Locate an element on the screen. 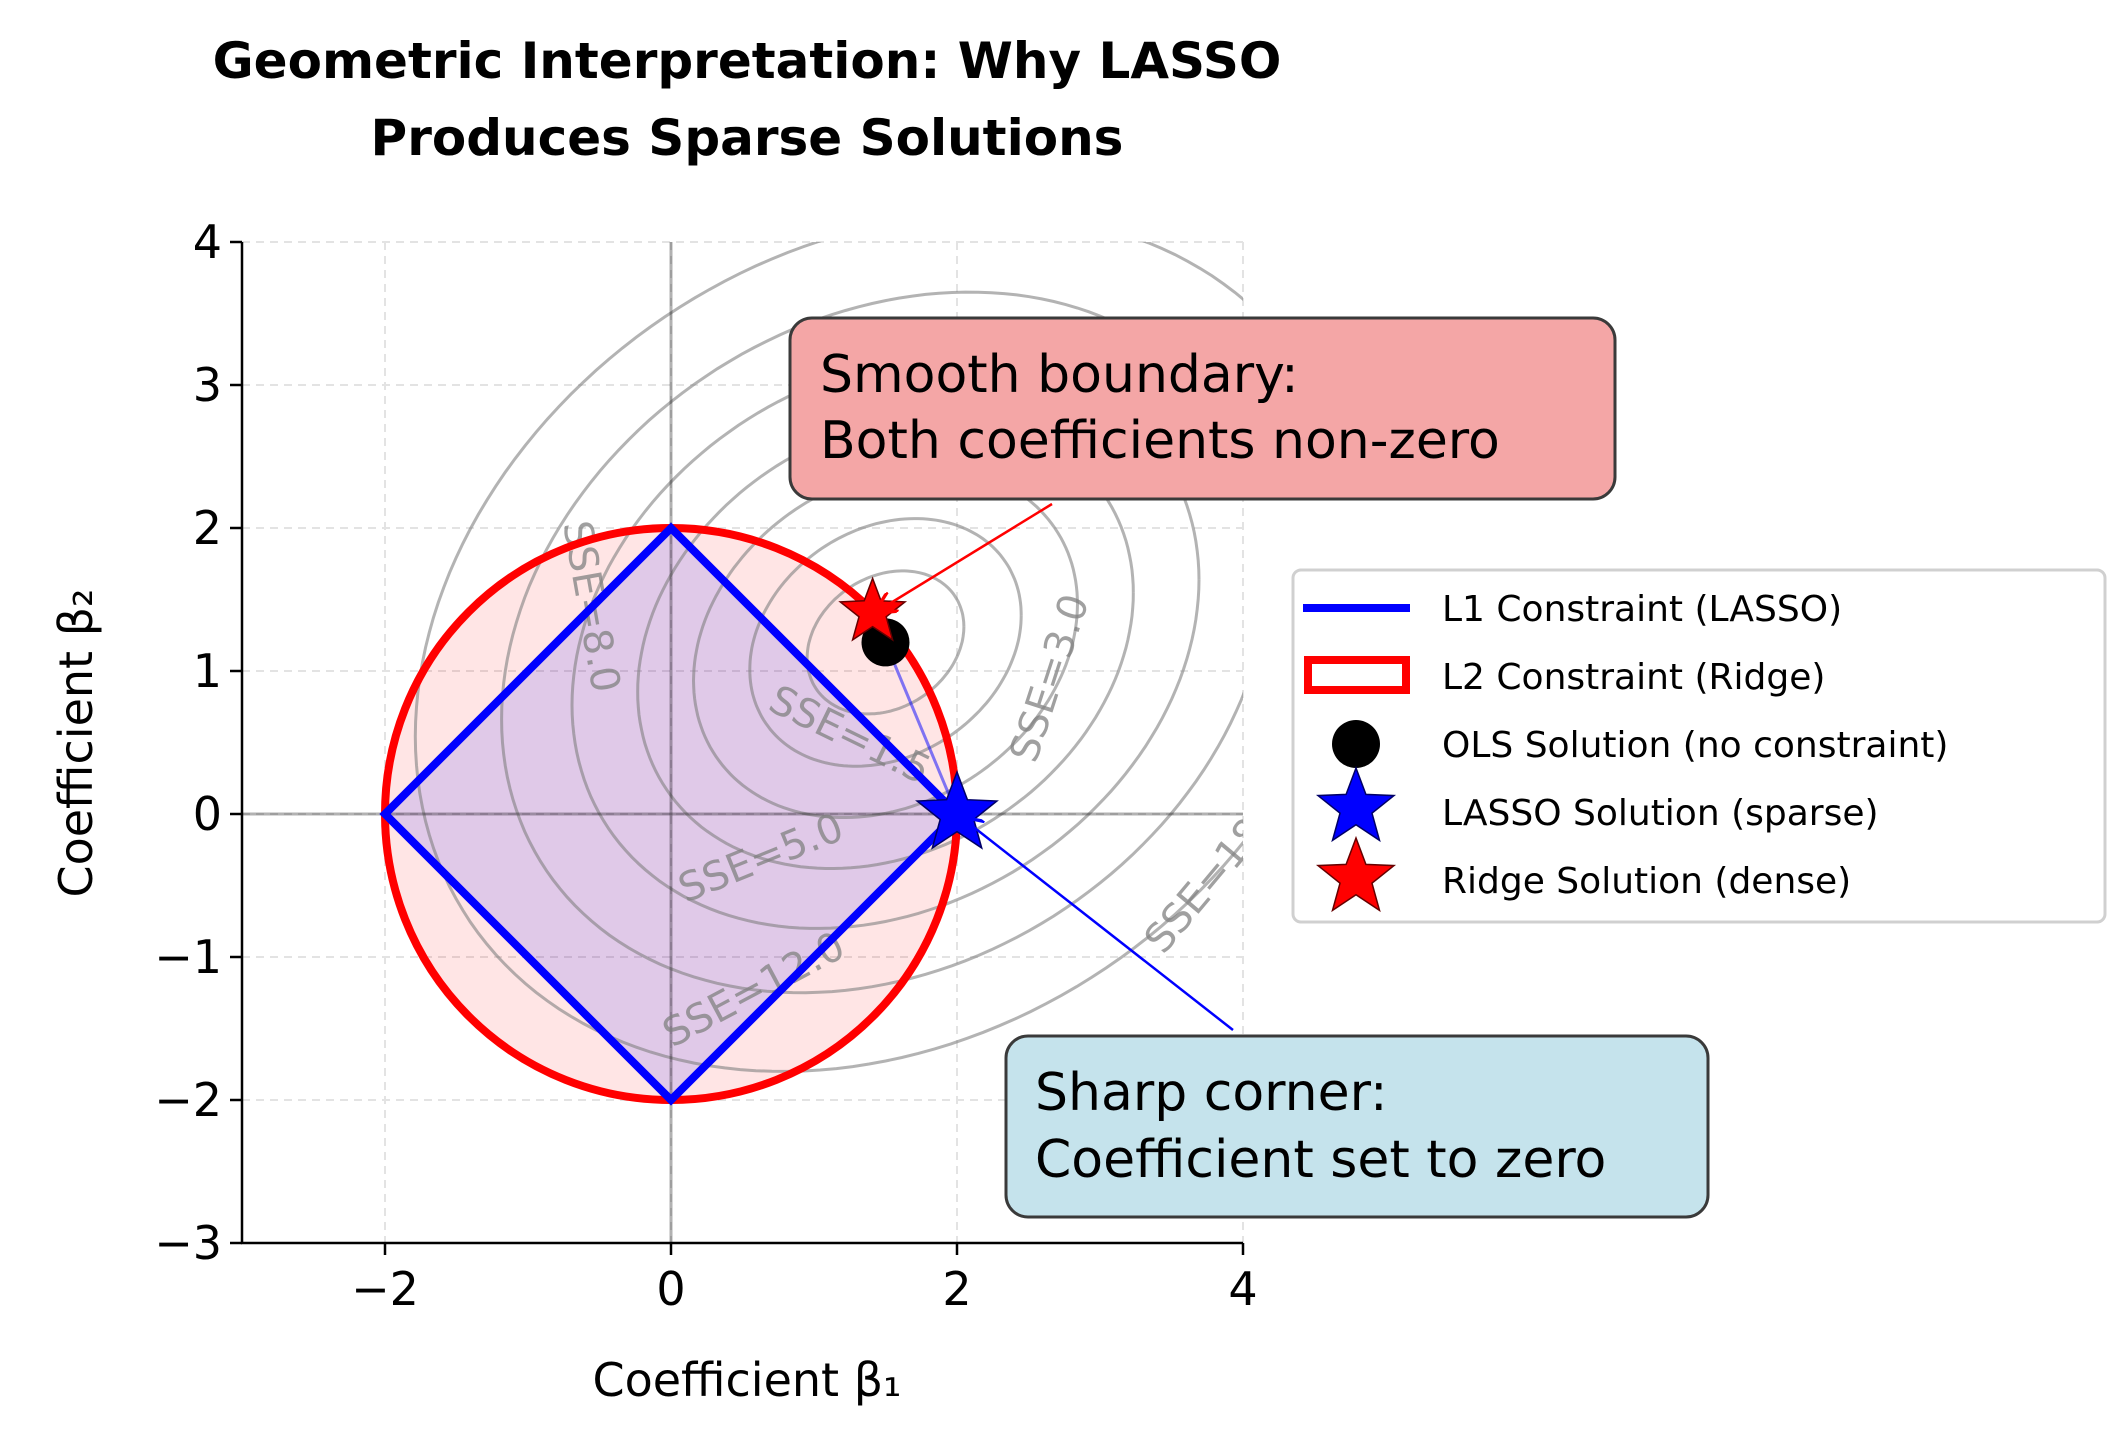 The height and width of the screenshot is (1433, 2126). ols-solution-marker is located at coordinates (885, 642).